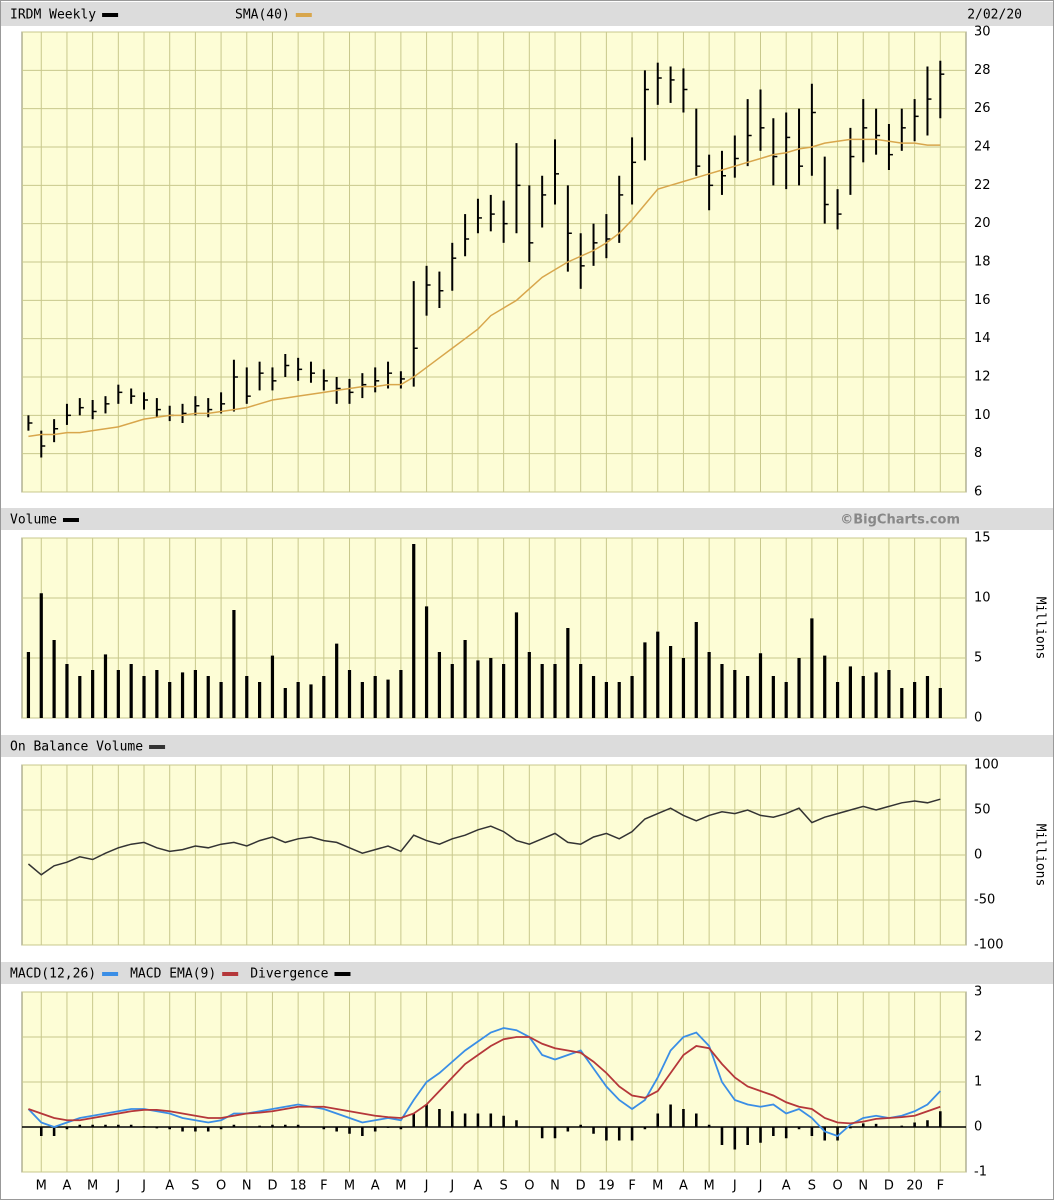 The width and height of the screenshot is (1054, 1200). What do you see at coordinates (914, 1186) in the screenshot?
I see `x-tick-label: 20` at bounding box center [914, 1186].